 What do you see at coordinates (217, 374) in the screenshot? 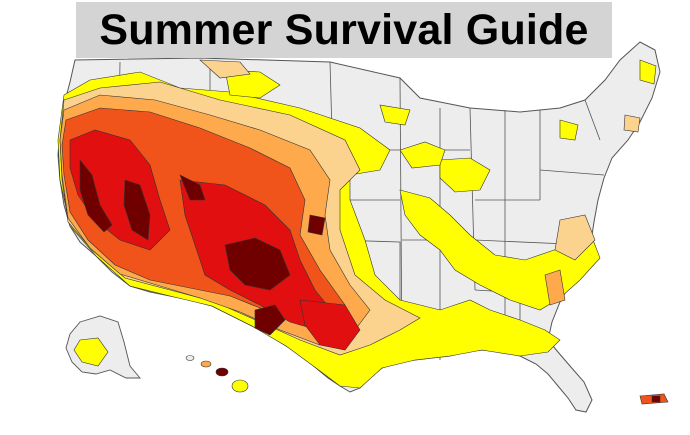
I see `hawaii-islands` at bounding box center [217, 374].